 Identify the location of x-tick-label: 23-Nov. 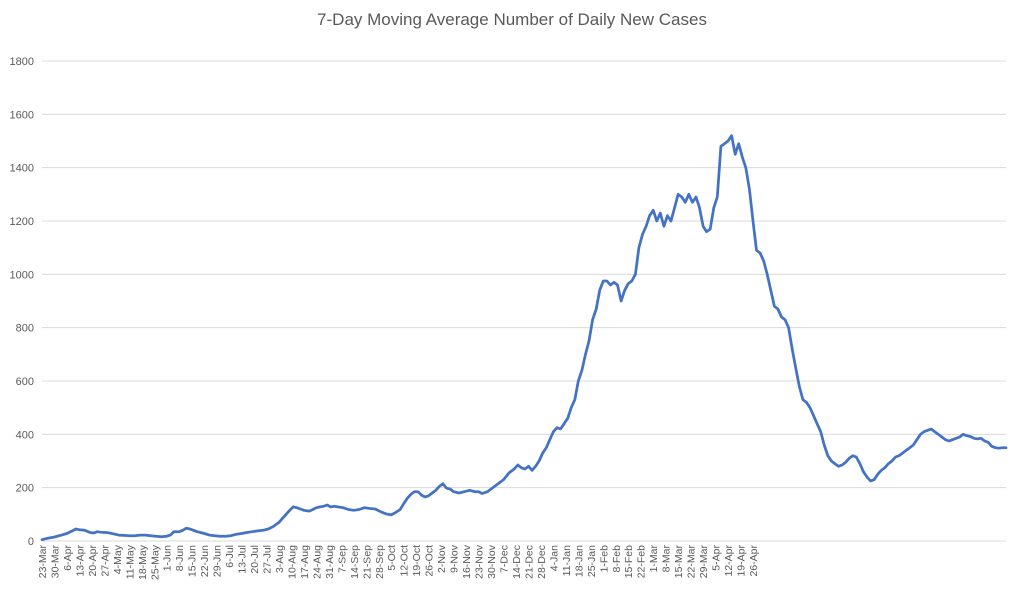
(480, 561).